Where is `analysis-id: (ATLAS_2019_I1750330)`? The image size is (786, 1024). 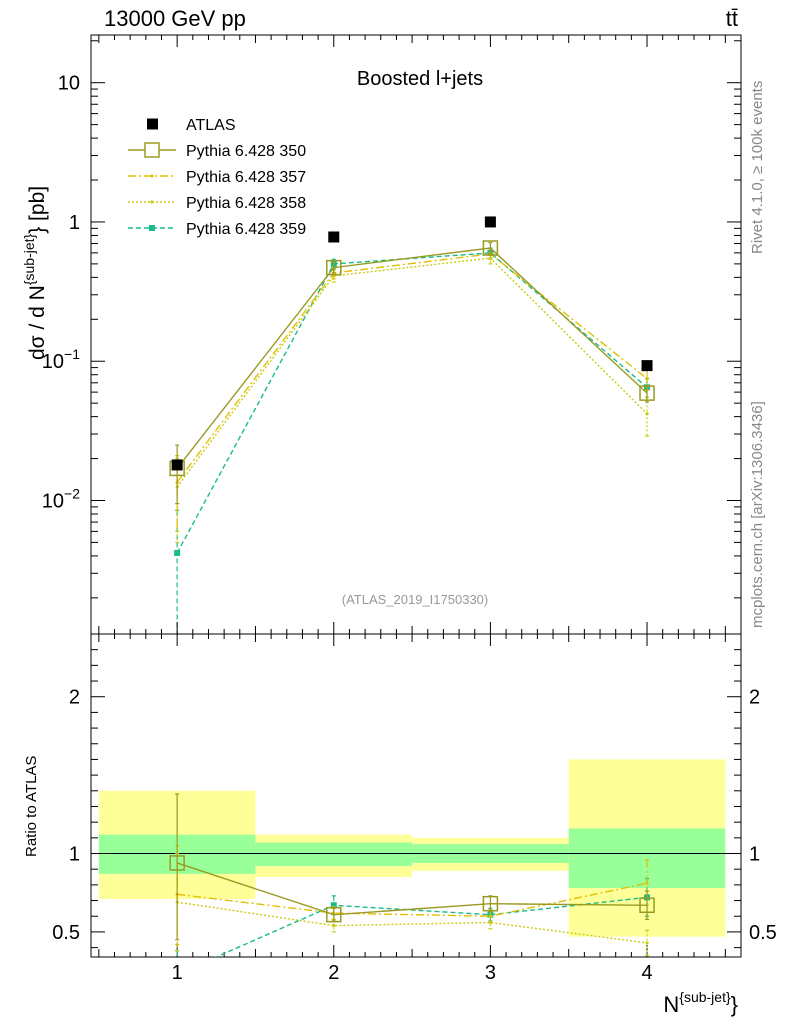 analysis-id: (ATLAS_2019_I1750330) is located at coordinates (415, 599).